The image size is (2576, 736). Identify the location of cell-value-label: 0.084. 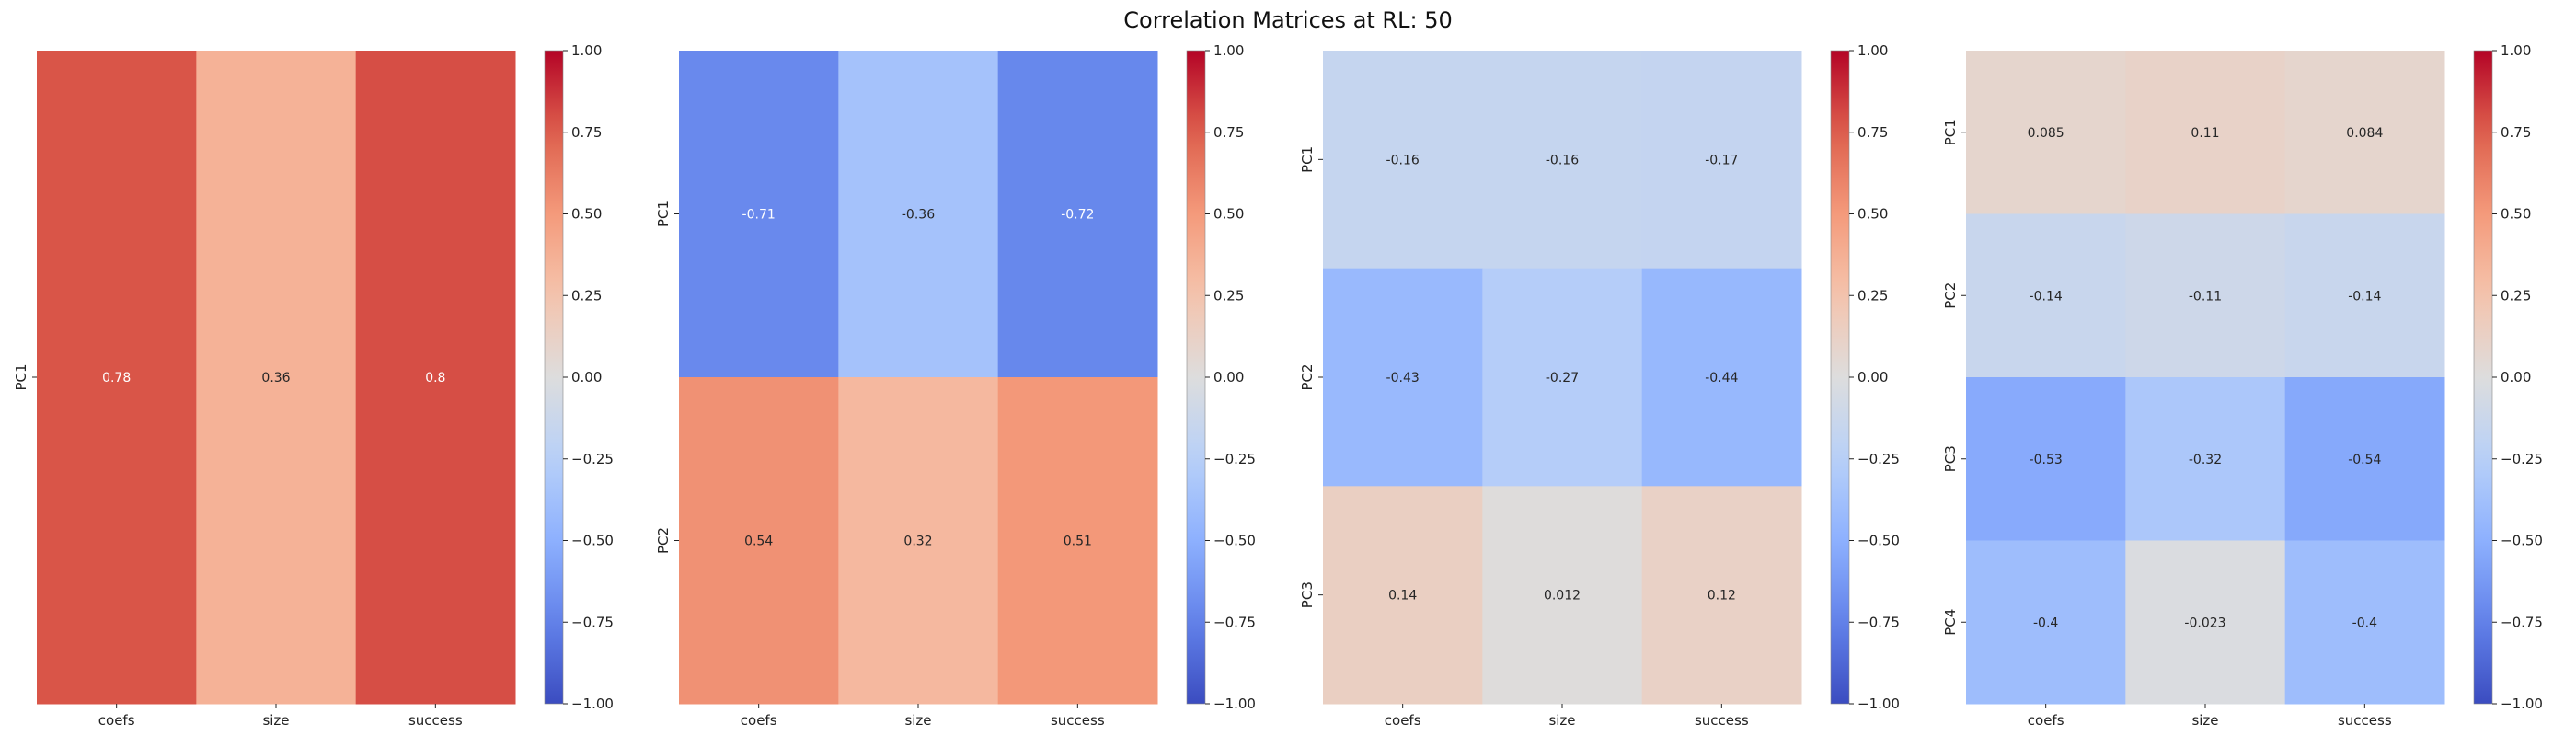
(2364, 133).